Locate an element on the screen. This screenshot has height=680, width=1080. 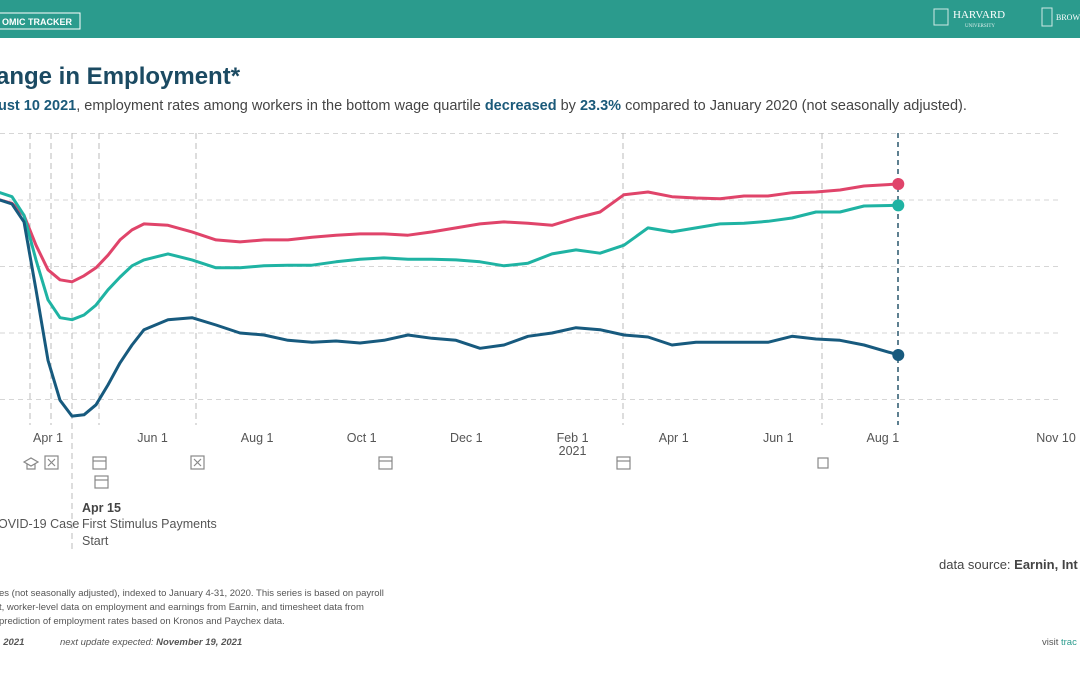
annotation: OVID-19 Case is located at coordinates (39, 524).